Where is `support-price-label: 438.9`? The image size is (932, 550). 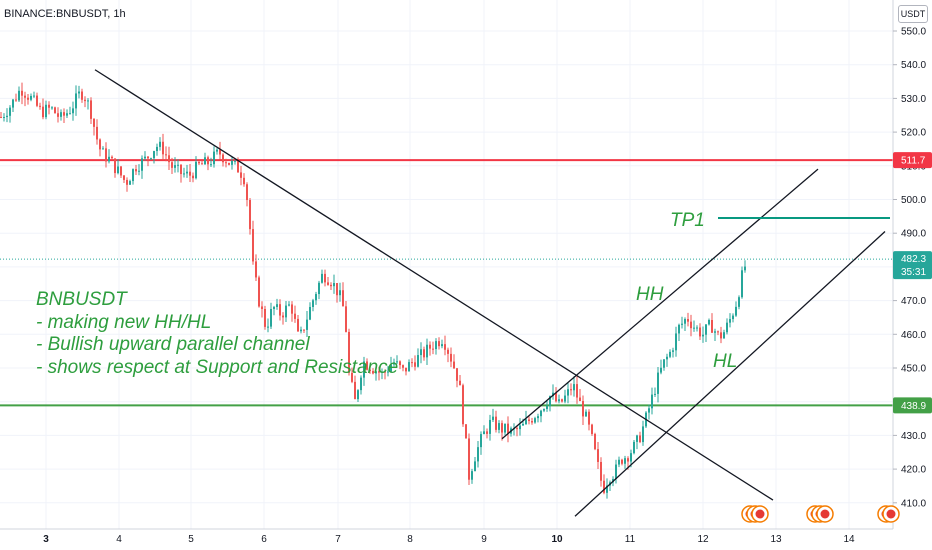
support-price-label: 438.9 is located at coordinates (913, 406).